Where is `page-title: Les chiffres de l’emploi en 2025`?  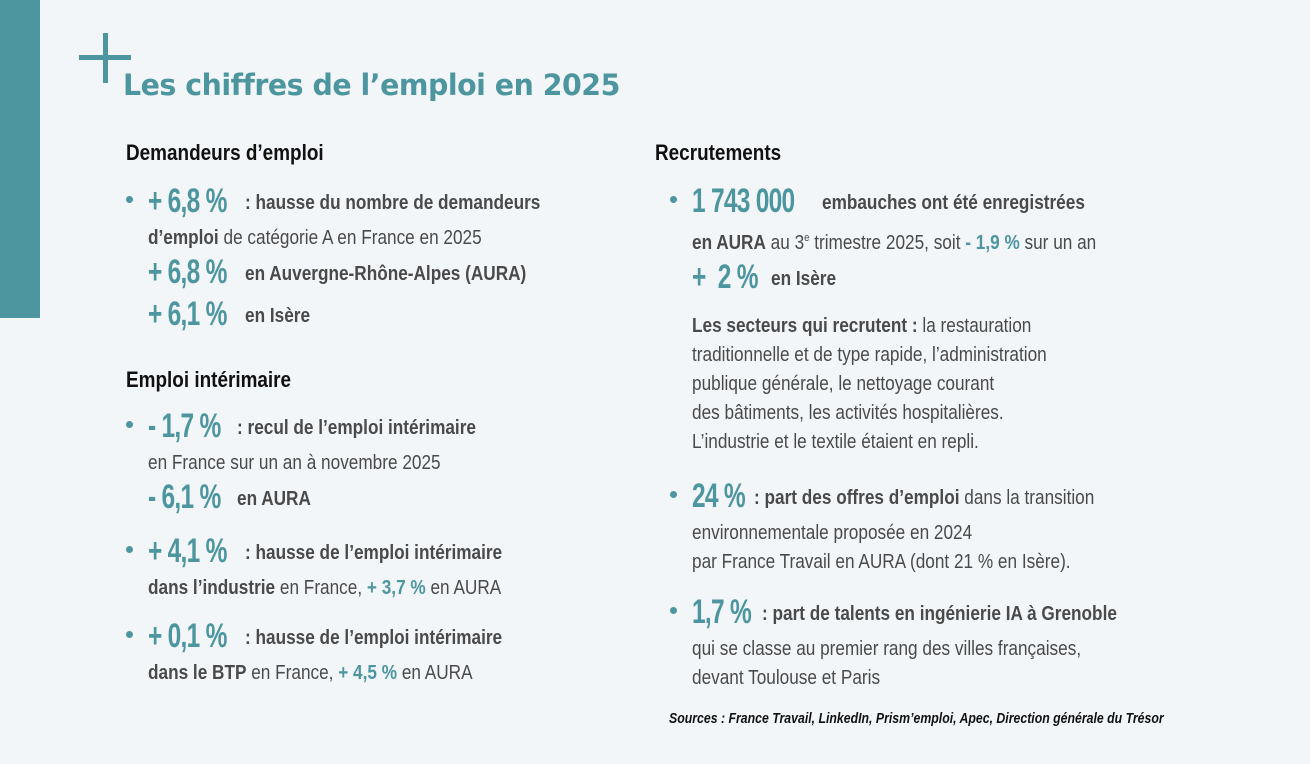
page-title: Les chiffres de l’emploi en 2025 is located at coordinates (371, 85).